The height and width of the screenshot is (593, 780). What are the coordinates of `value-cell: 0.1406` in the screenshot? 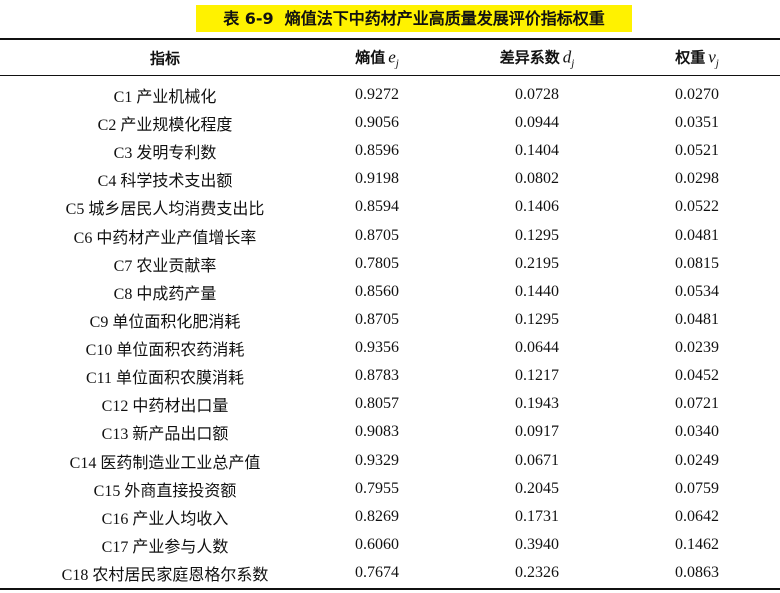 It's located at (537, 207).